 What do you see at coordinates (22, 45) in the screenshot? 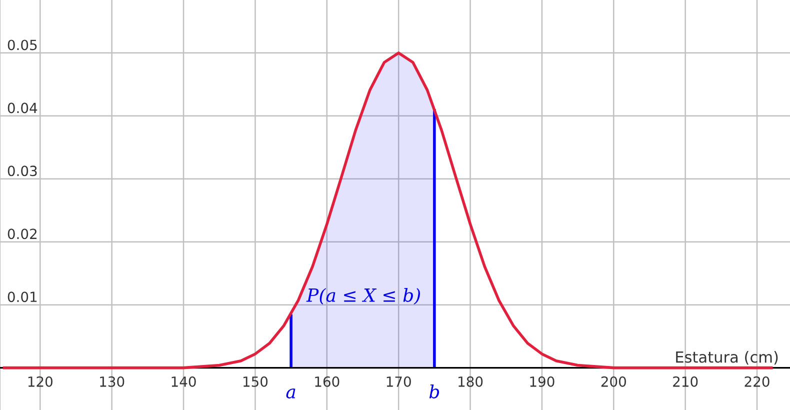
I see `y-tick-label: 0.05` at bounding box center [22, 45].